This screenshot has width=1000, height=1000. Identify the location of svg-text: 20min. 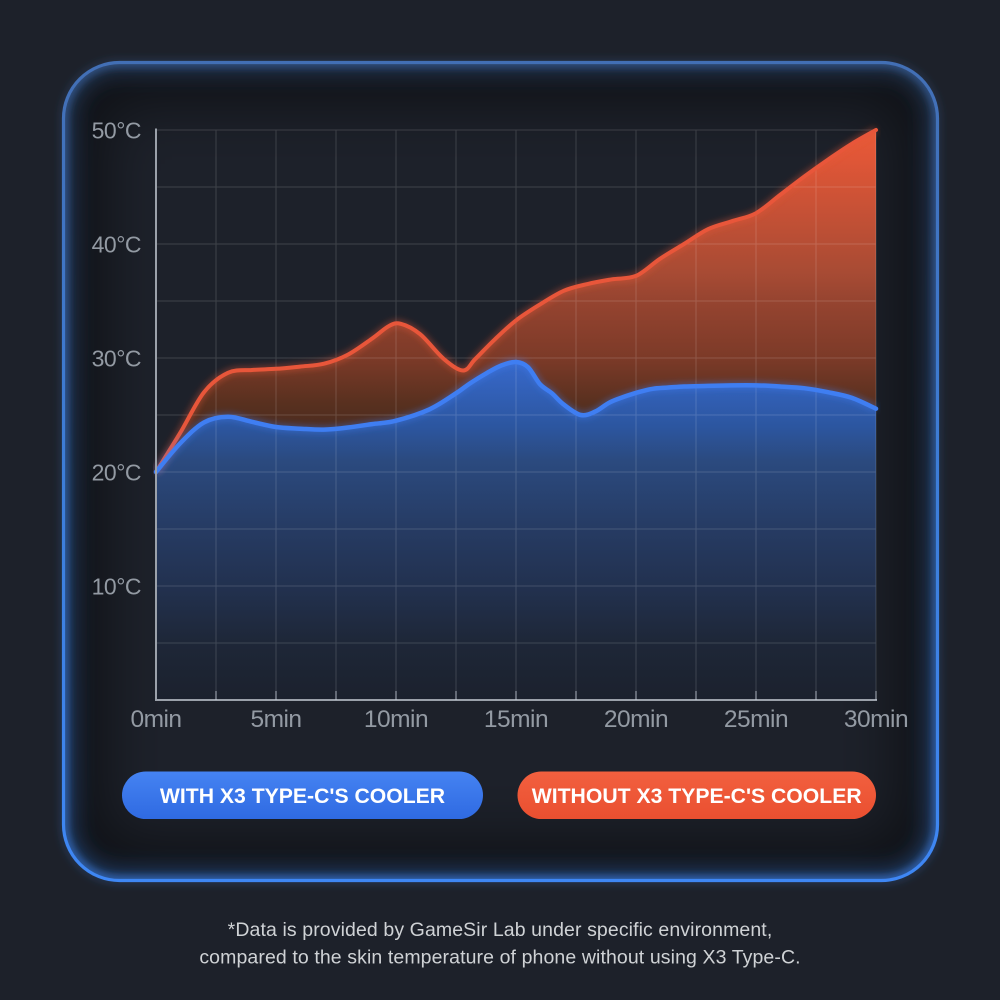
(636, 719).